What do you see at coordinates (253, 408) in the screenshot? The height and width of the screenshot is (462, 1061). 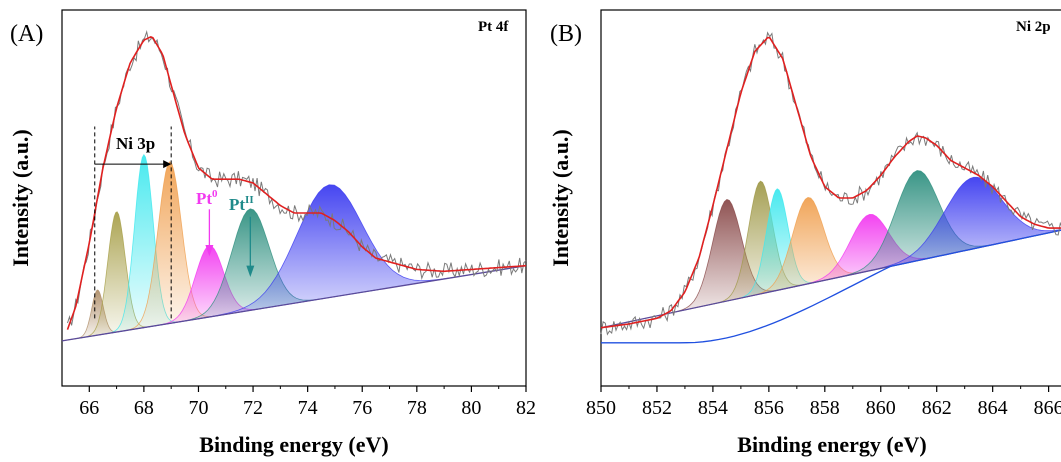 I see `x-tick-label: 72` at bounding box center [253, 408].